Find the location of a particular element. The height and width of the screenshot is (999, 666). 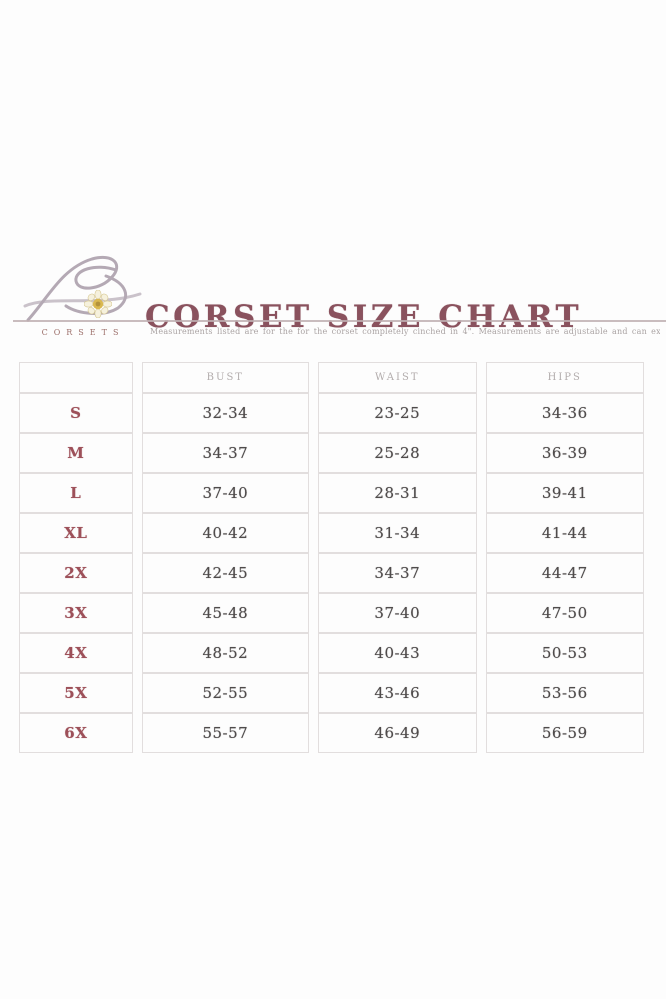

table-row: 5X 52-55 43-46 53-56 is located at coordinates (331, 693).